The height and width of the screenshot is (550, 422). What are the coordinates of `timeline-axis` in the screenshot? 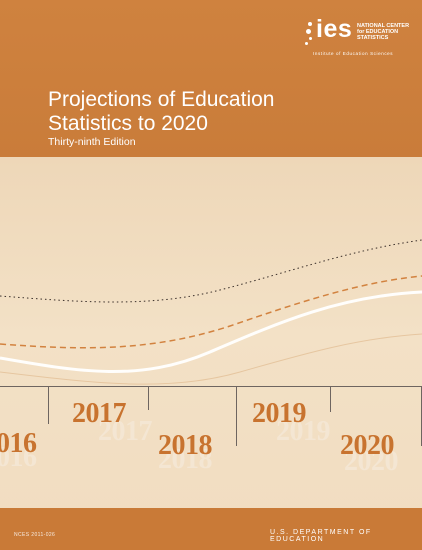 It's located at (211, 386).